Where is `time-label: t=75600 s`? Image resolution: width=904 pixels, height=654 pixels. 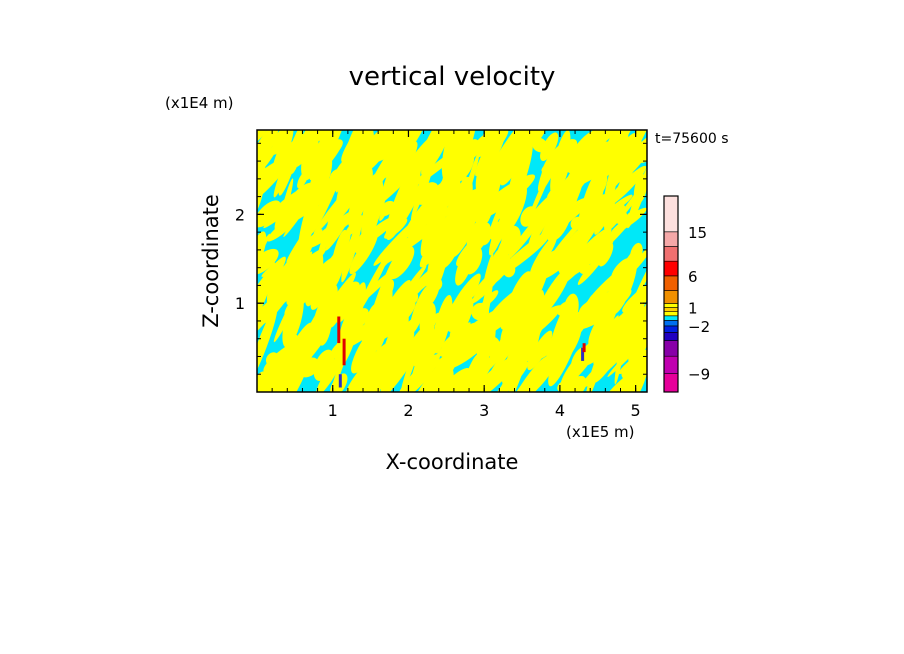 time-label: t=75600 s is located at coordinates (692, 139).